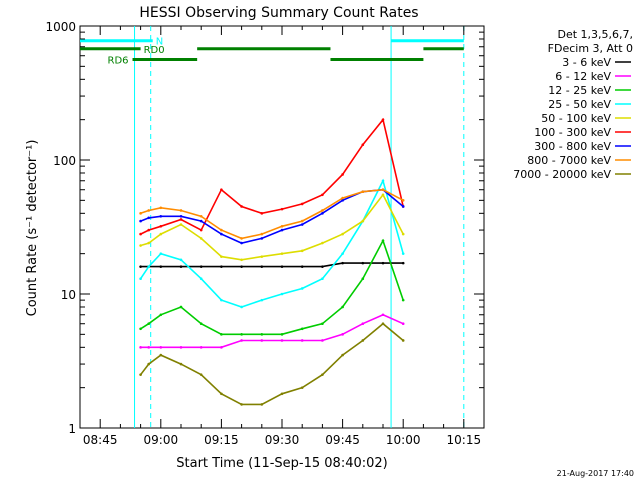 The image size is (640, 480). Describe the element at coordinates (272, 331) in the screenshot. I see `series-6-12keV` at that location.